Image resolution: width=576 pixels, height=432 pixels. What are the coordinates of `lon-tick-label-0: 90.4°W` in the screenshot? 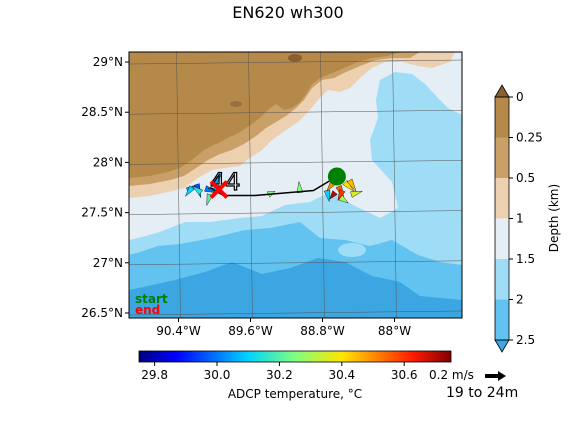 It's located at (178, 331).